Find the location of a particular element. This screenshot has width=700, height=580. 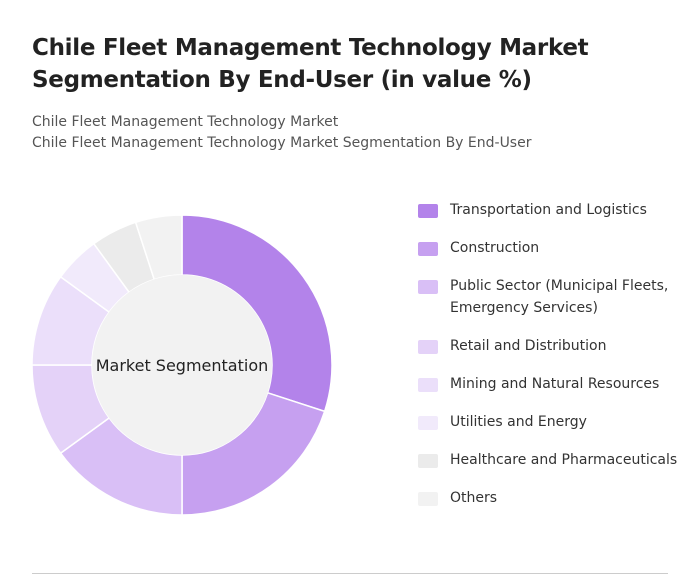

legend-item: Healthcare and Pharmaceuticals is located at coordinates (548, 460).